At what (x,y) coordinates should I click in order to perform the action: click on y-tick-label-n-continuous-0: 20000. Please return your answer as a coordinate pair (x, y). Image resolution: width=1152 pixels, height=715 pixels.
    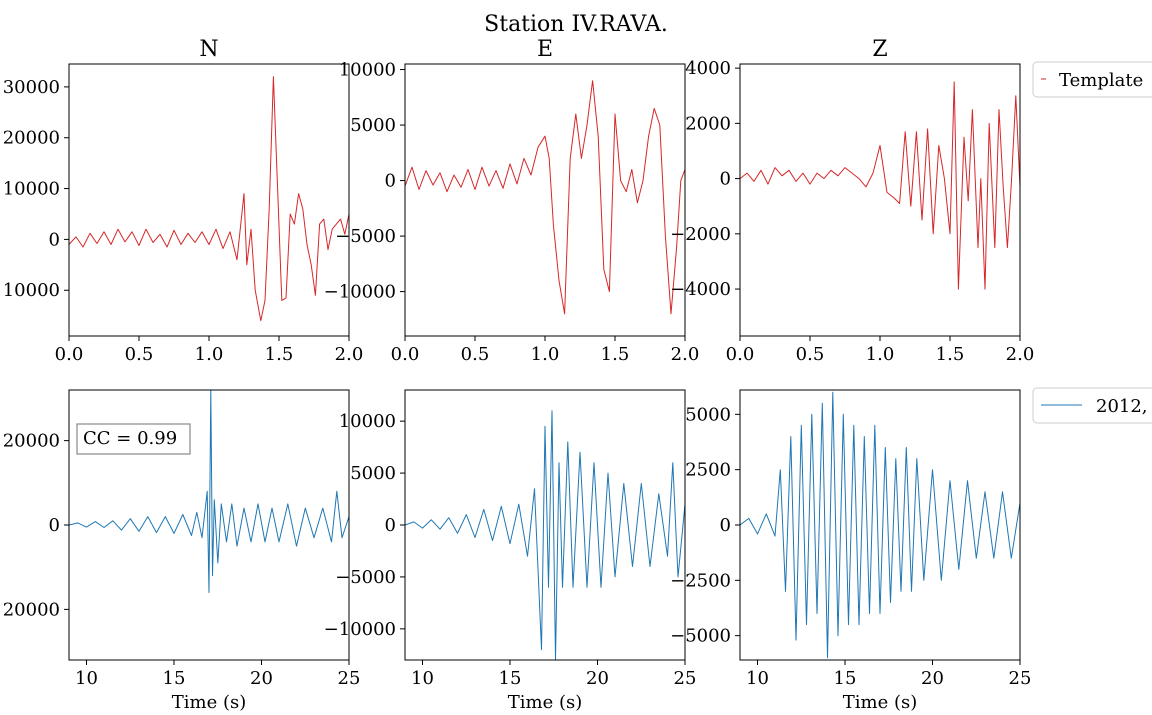
    Looking at the image, I should click on (31, 609).